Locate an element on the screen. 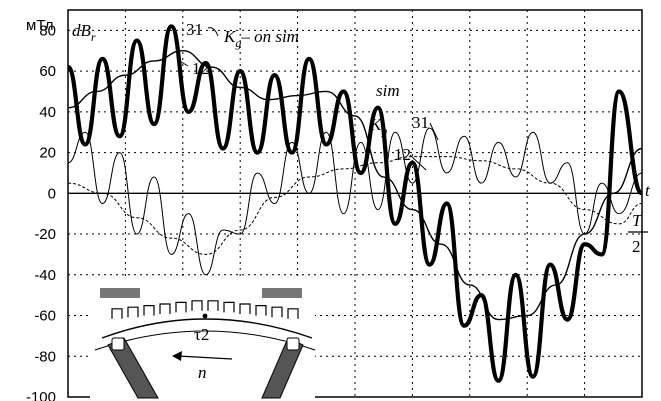 This screenshot has width=661, height=401. machine-inset: τ2 n is located at coordinates (203, 339).